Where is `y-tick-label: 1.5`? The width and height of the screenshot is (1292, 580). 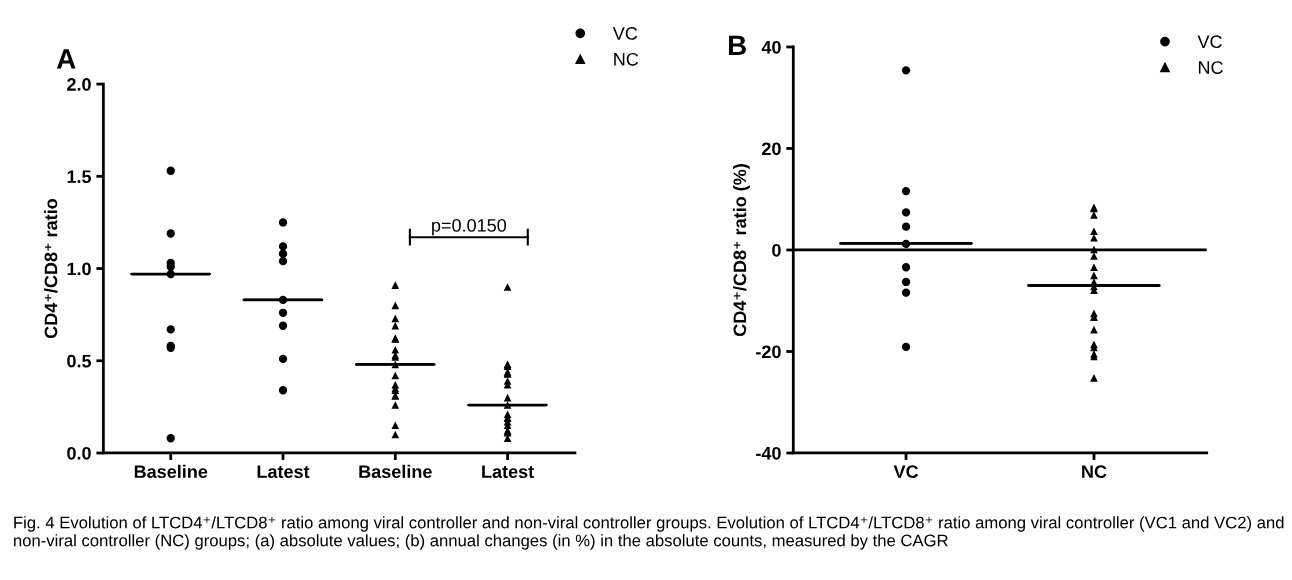 y-tick-label: 1.5 is located at coordinates (79, 177).